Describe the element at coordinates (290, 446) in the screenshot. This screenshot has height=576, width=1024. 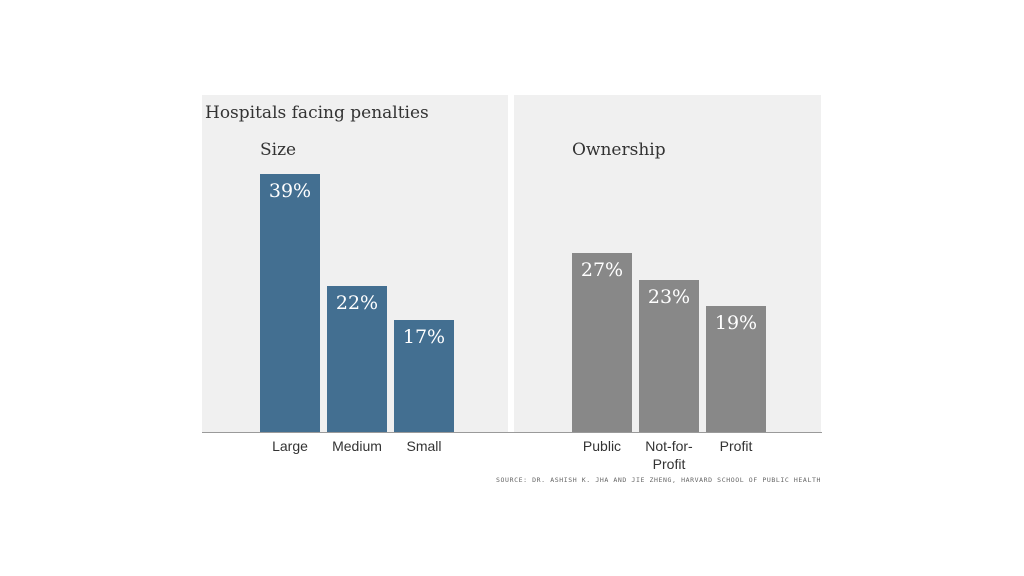
I see `category-label: Large` at that location.